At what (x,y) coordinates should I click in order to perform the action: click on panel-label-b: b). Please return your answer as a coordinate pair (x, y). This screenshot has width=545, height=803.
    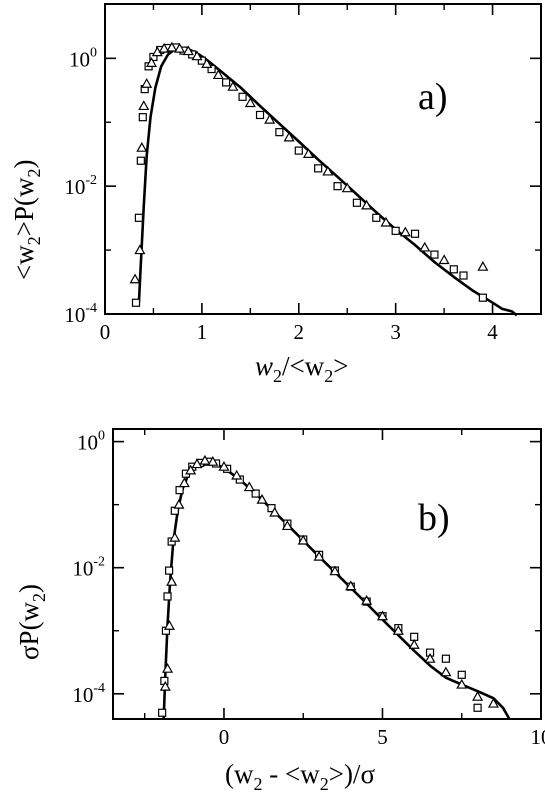
    Looking at the image, I should click on (434, 518).